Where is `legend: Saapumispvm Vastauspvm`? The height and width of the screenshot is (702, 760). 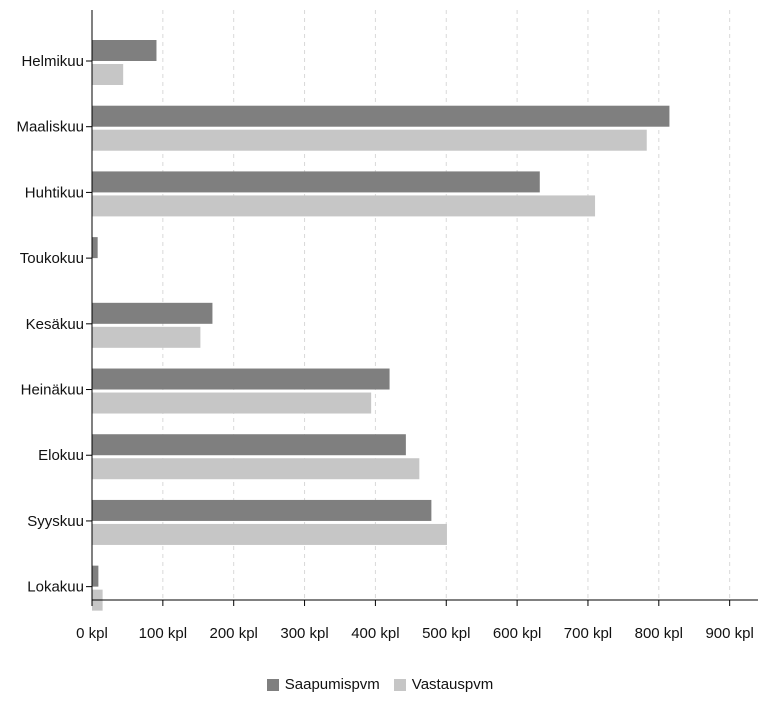
legend: Saapumispvm Vastauspvm is located at coordinates (380, 684).